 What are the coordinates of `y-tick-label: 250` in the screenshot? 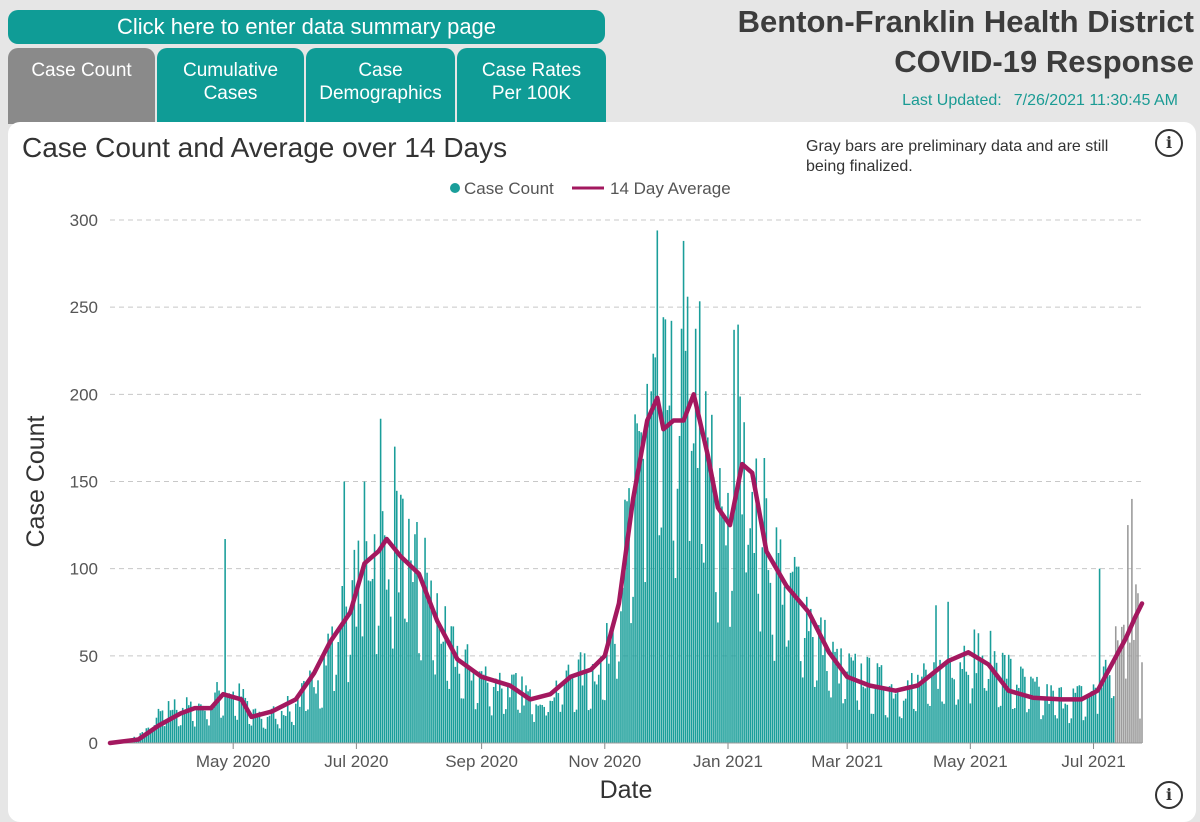 It's located at (84, 307).